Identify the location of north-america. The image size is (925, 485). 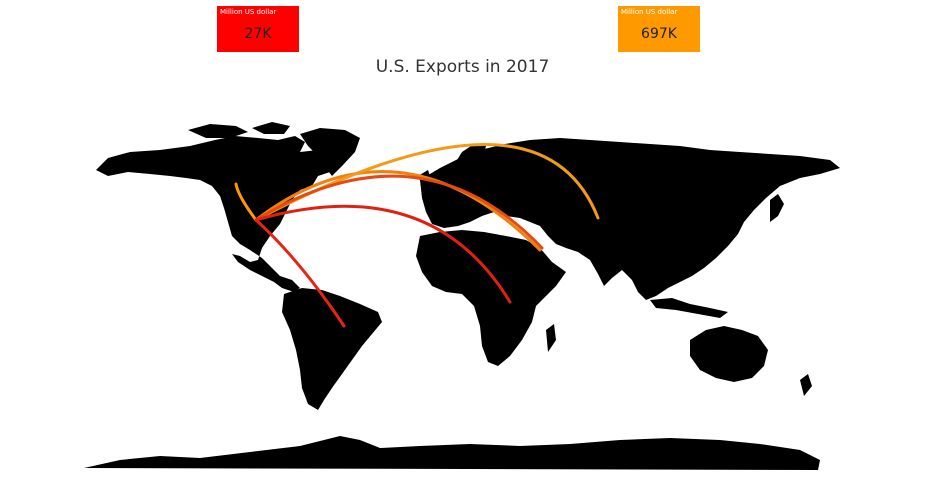
(214, 214).